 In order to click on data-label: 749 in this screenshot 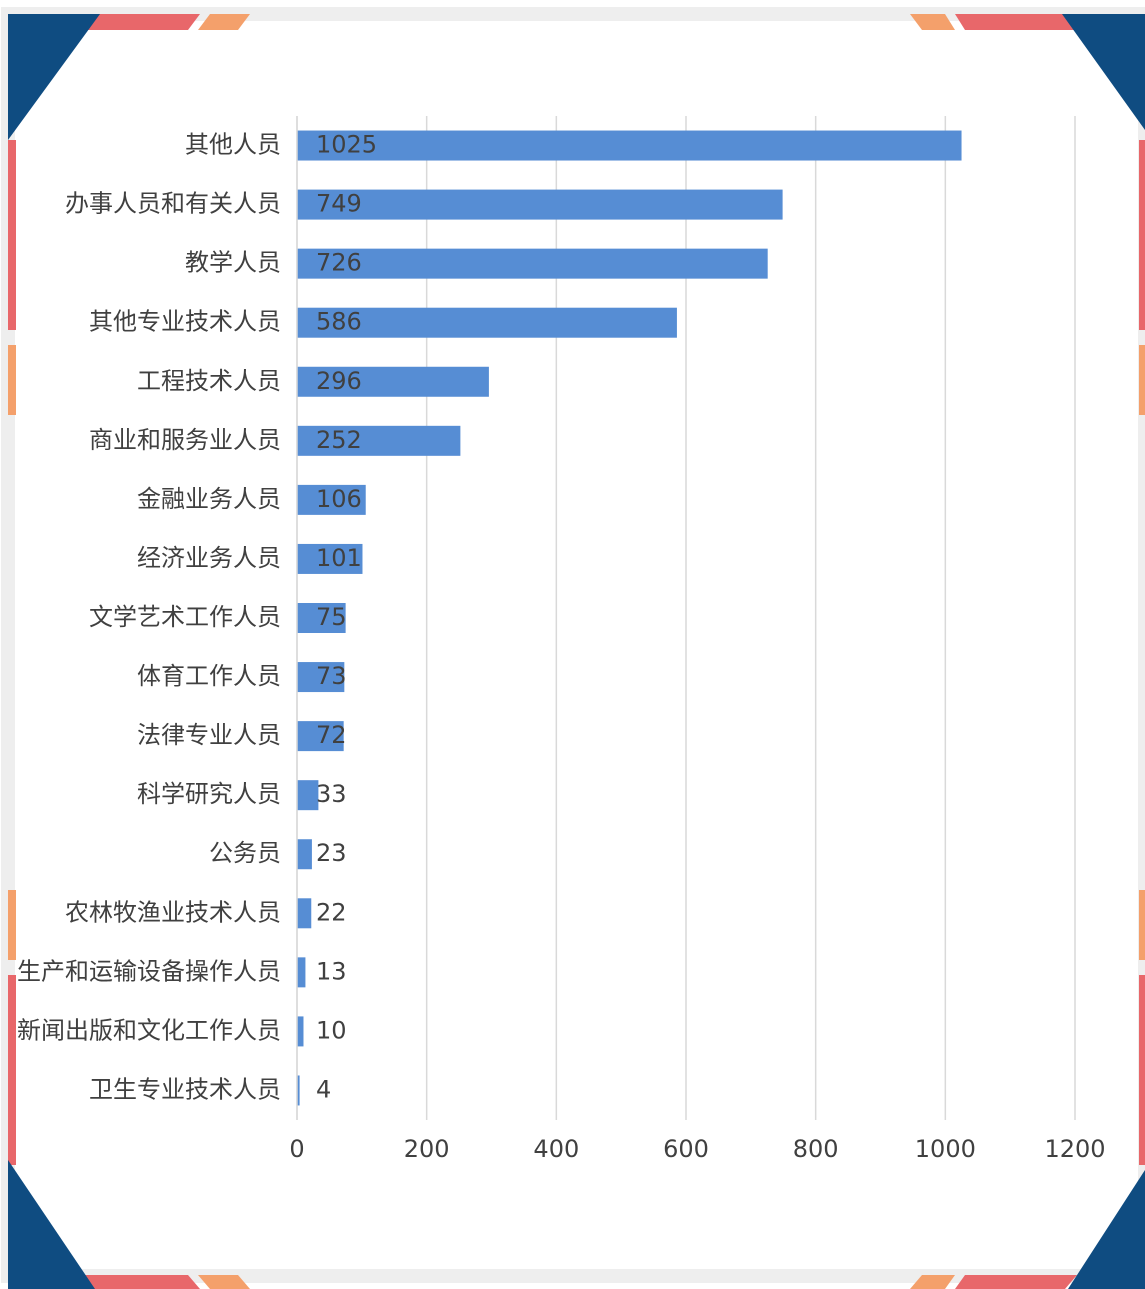, I will do `click(339, 204)`.